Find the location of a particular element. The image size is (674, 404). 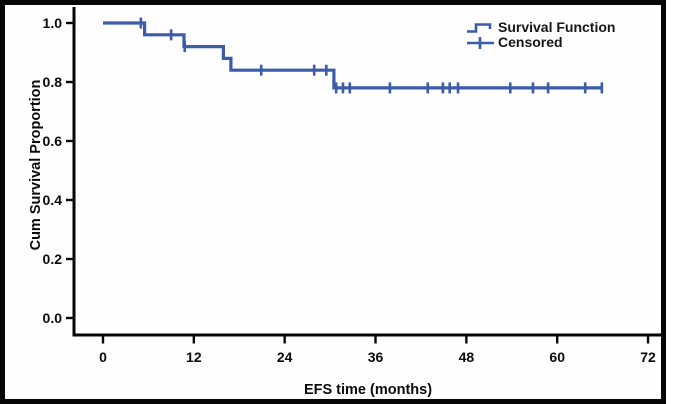

x-tick-label: 60 is located at coordinates (557, 357).